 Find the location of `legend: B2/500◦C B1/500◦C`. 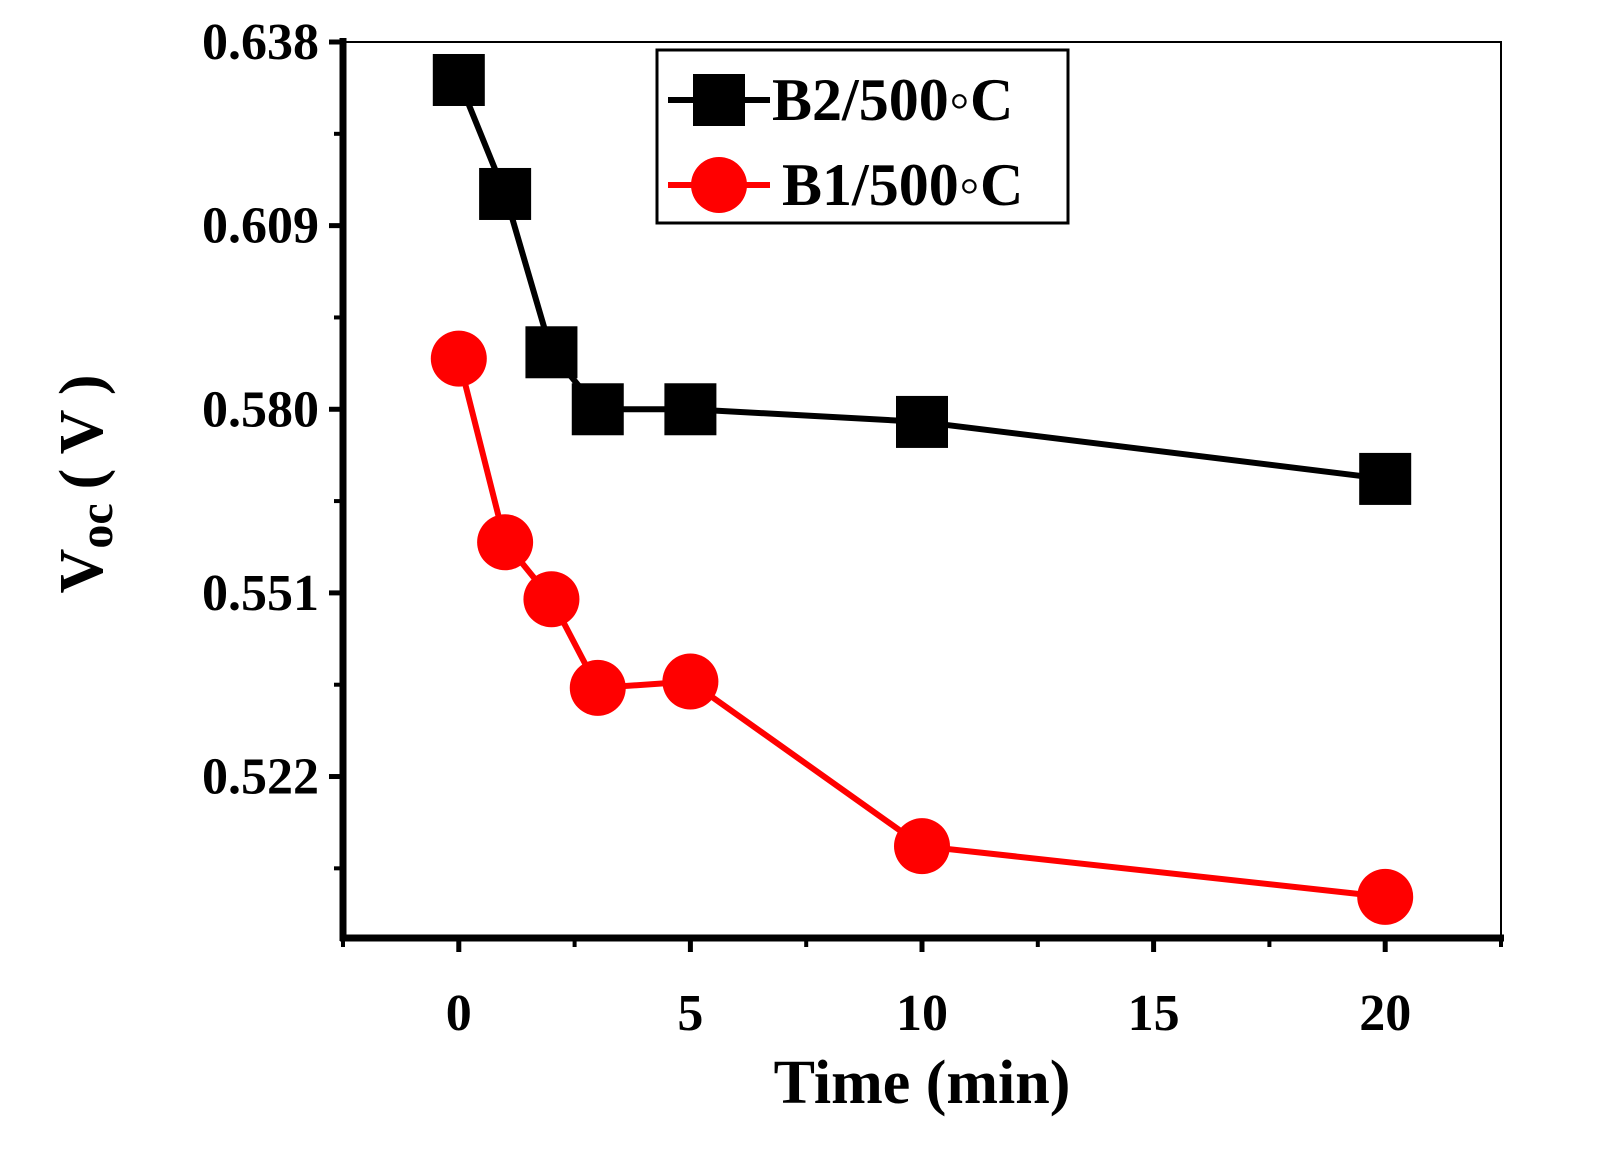

legend: B2/500◦C B1/500◦C is located at coordinates (862, 136).